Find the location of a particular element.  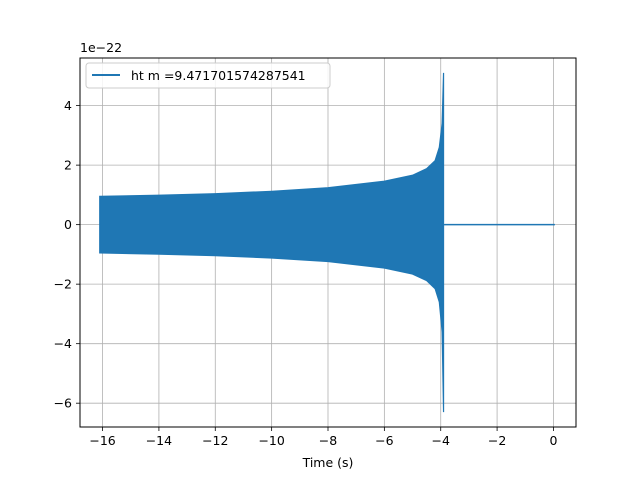

x-tick-label: −10 is located at coordinates (271, 440).